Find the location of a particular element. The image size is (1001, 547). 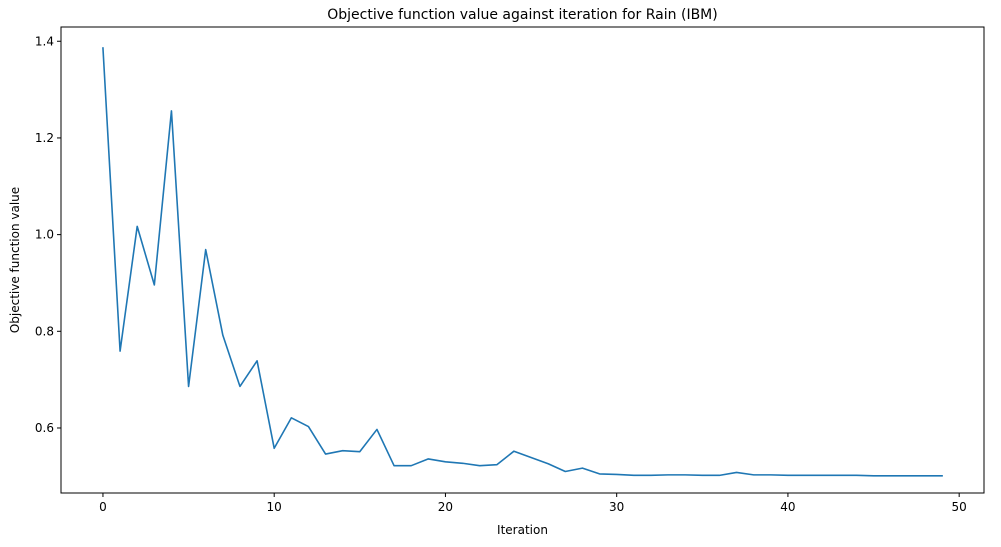

y-tick-label: 1.2 is located at coordinates (44, 138).